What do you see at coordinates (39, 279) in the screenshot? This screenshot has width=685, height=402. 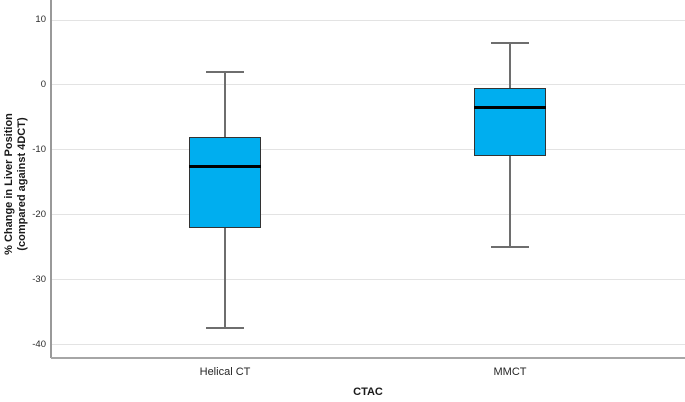 I see `y-tick-label: -30` at bounding box center [39, 279].